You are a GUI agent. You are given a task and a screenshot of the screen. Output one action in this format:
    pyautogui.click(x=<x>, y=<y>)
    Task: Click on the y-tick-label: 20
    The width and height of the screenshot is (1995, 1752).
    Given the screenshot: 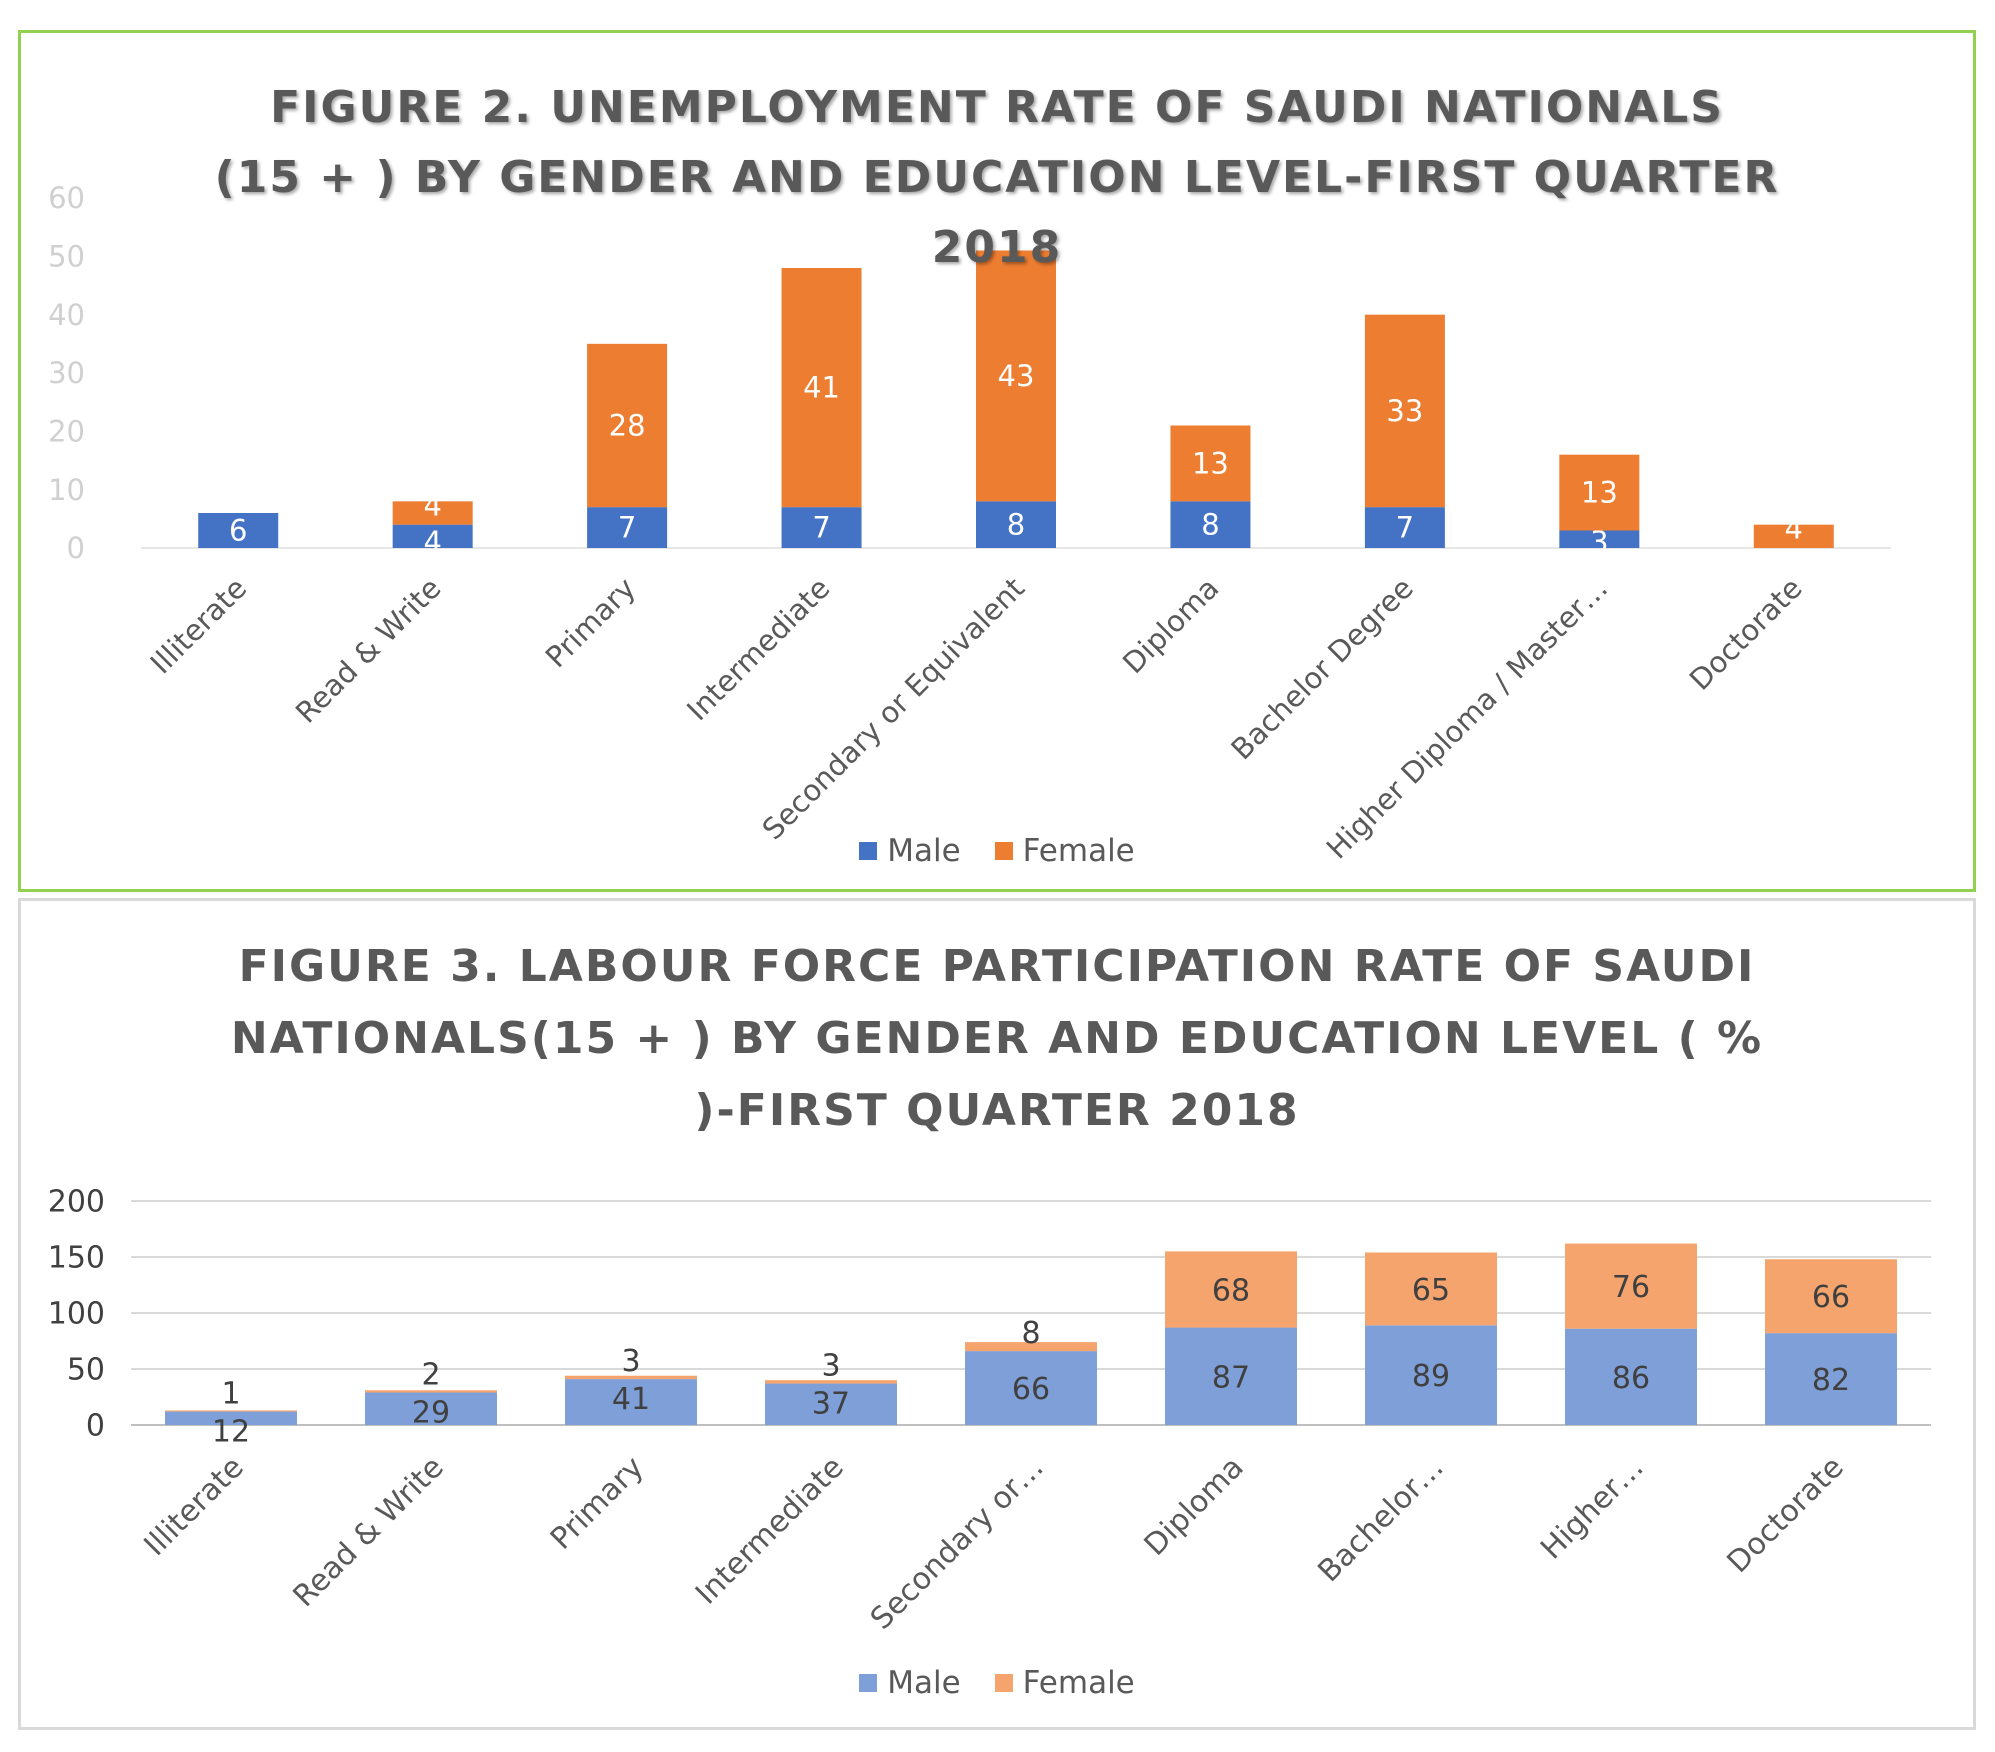 What is the action you would take?
    pyautogui.click(x=66, y=431)
    